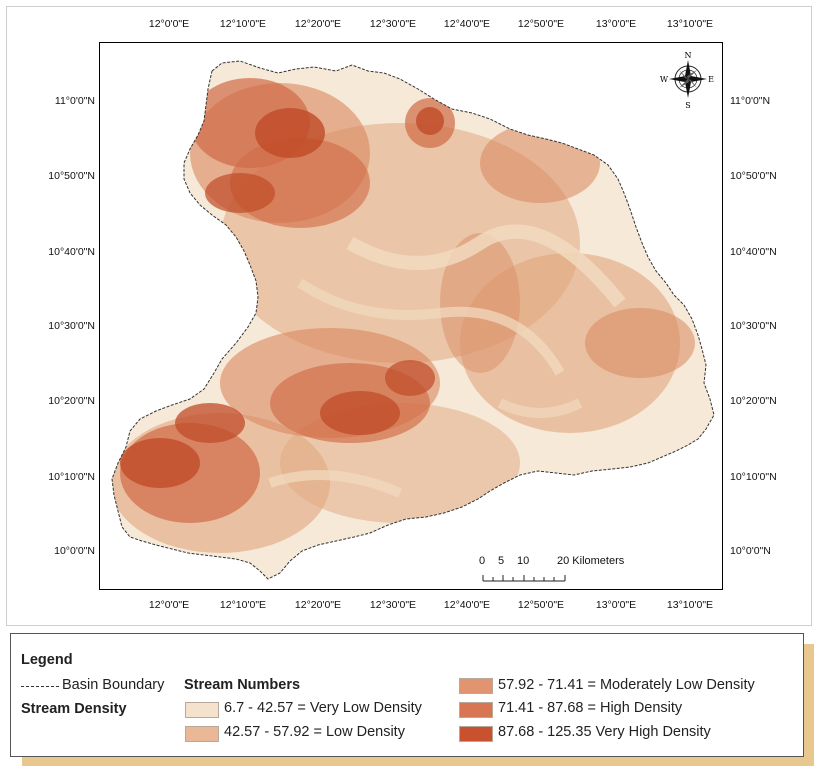 The height and width of the screenshot is (771, 818). I want to click on class-very-low-label: 6.7 - 42.57 = Very Low Density, so click(323, 708).